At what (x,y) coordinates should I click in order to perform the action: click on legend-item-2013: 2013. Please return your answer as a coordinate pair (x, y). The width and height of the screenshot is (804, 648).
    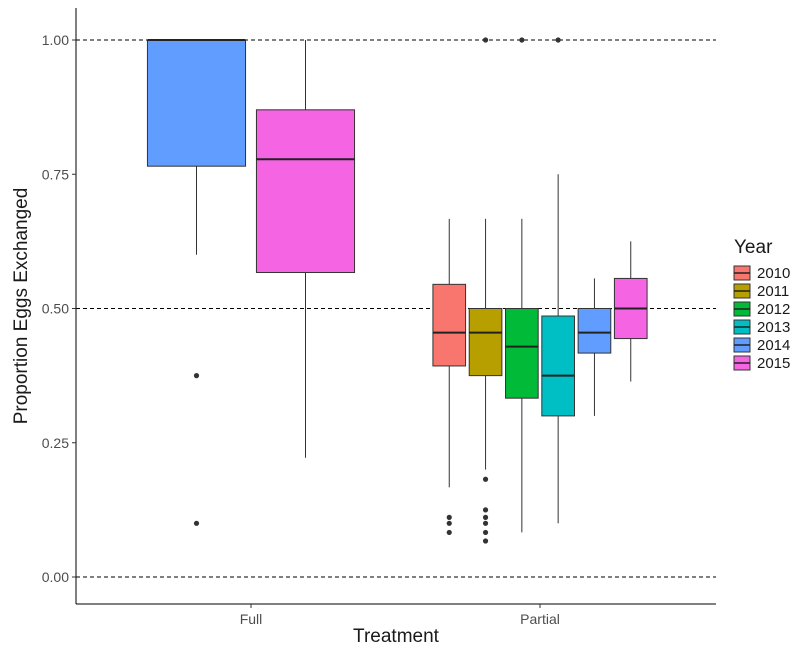
    Looking at the image, I should click on (761, 327).